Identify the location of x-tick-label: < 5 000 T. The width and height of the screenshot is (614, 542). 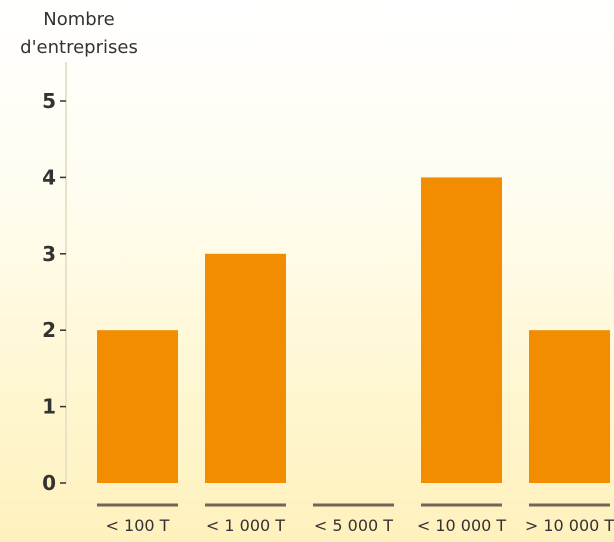
(353, 525).